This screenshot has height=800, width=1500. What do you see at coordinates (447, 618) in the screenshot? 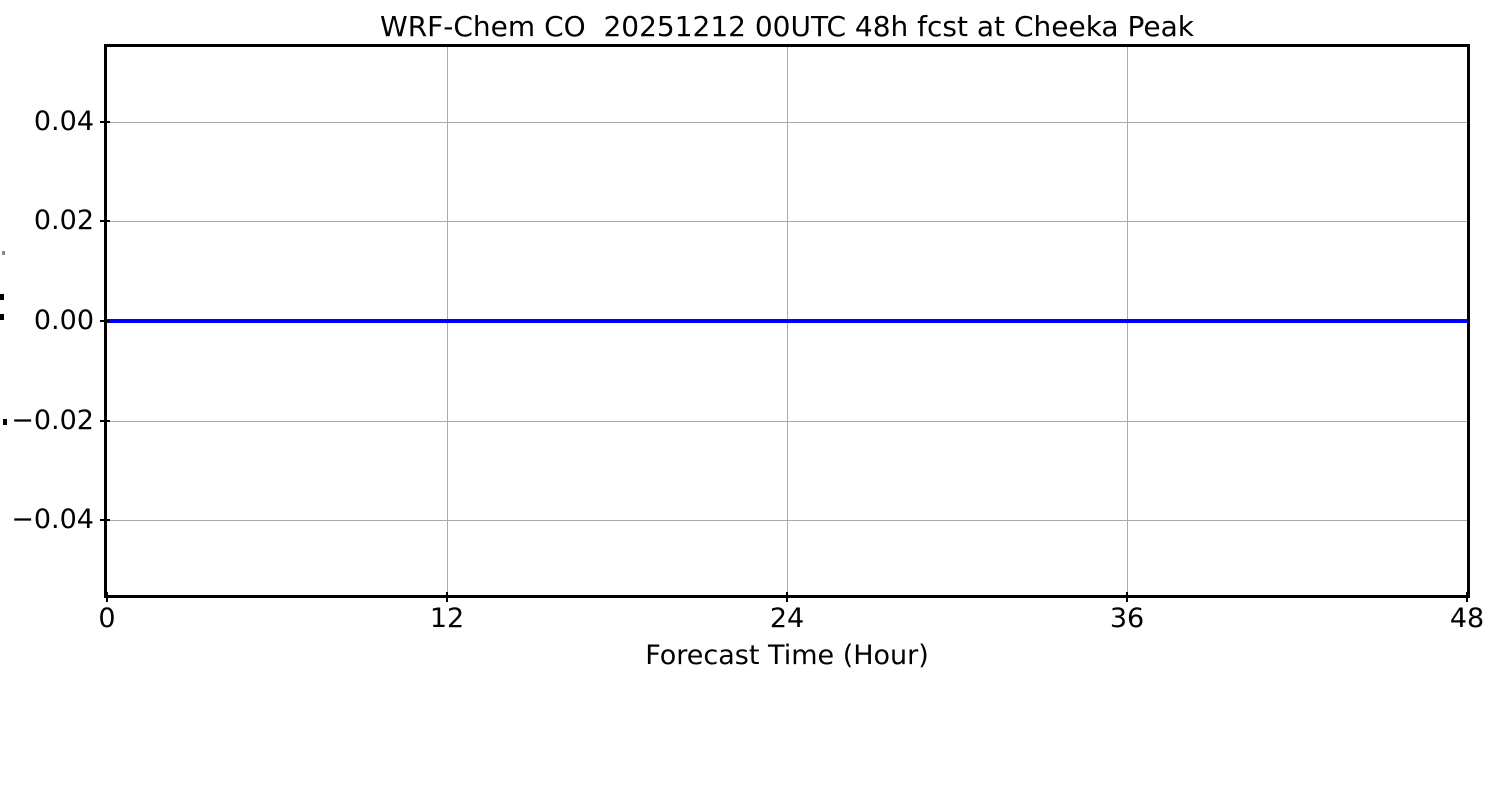
I see `x-tick-label: 12` at bounding box center [447, 618].